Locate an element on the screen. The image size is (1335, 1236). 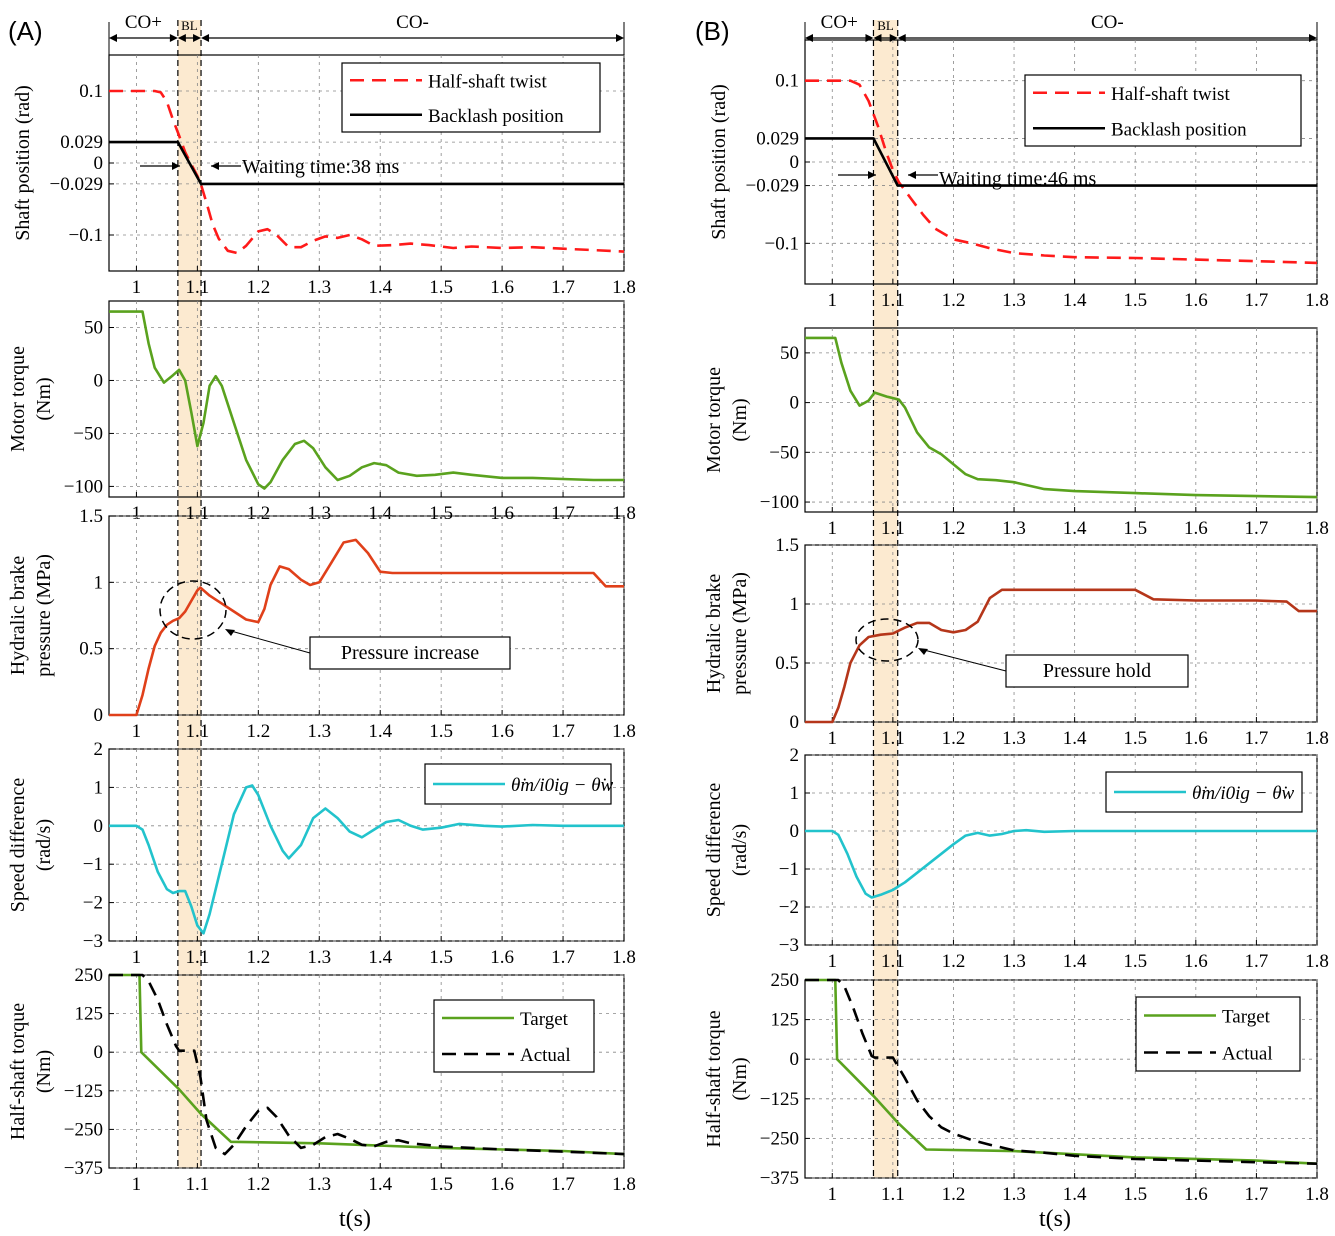
phase-label: CO- is located at coordinates (1107, 22).